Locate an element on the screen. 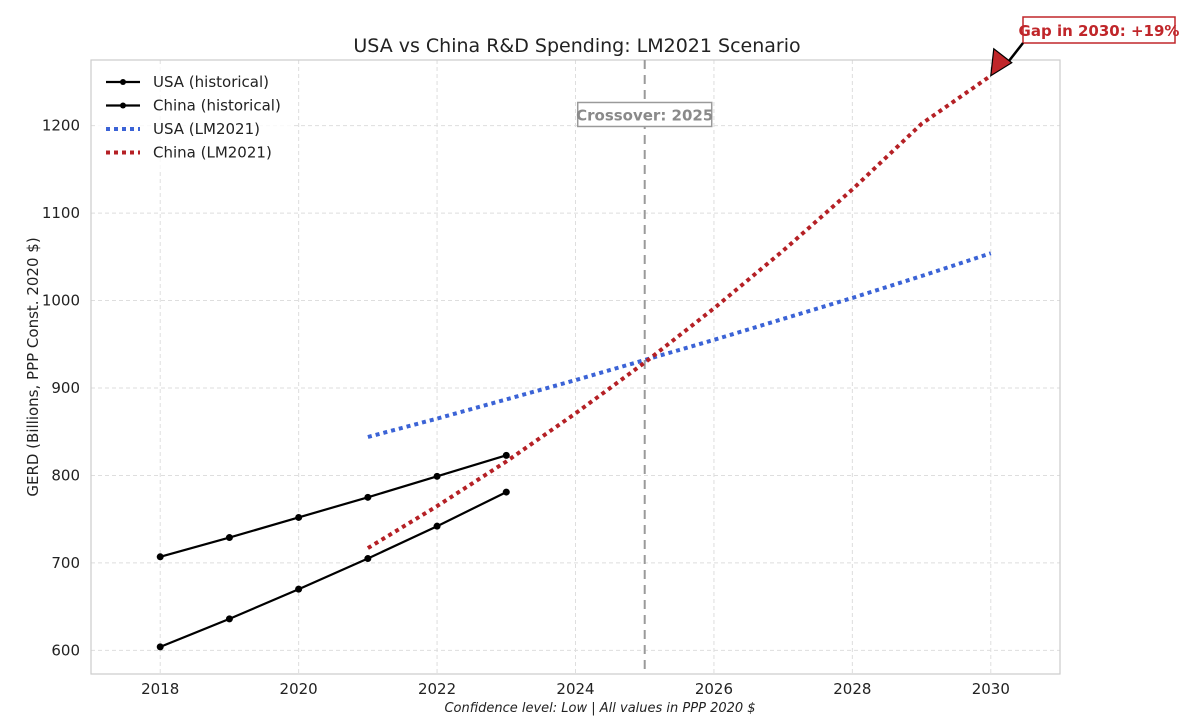 The height and width of the screenshot is (719, 1200). y-tick-label: 1100 is located at coordinates (61, 213).